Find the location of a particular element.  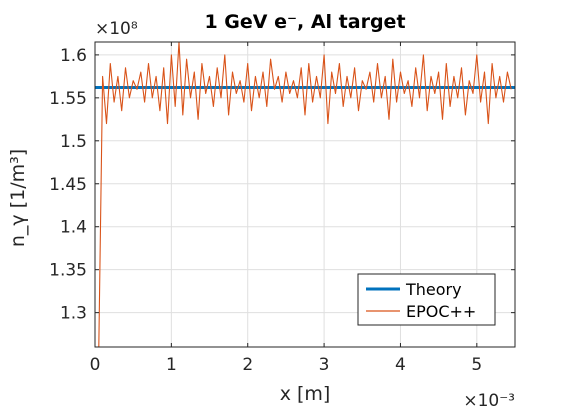

legend-label-theory: Theory is located at coordinates (433, 289).